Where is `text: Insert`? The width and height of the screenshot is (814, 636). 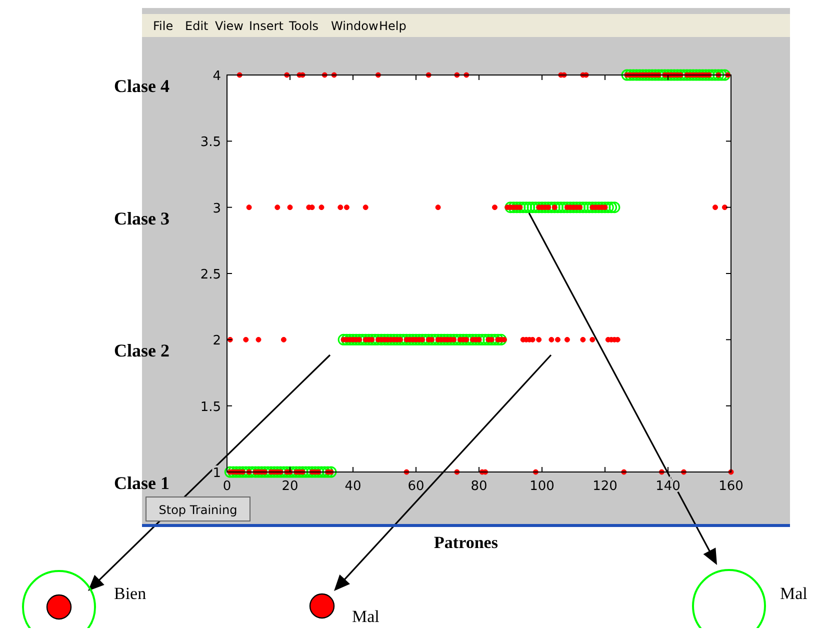
text: Insert is located at coordinates (266, 26).